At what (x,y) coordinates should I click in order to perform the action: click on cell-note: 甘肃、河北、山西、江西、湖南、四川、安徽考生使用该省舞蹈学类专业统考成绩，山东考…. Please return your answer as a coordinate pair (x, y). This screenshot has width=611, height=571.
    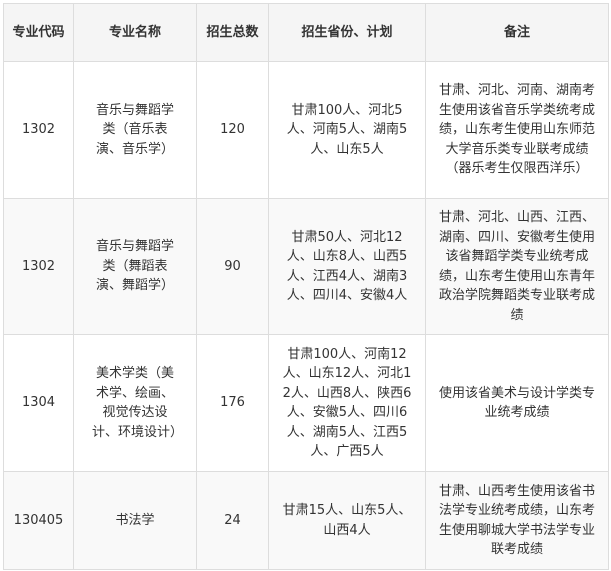
    Looking at the image, I should click on (517, 266).